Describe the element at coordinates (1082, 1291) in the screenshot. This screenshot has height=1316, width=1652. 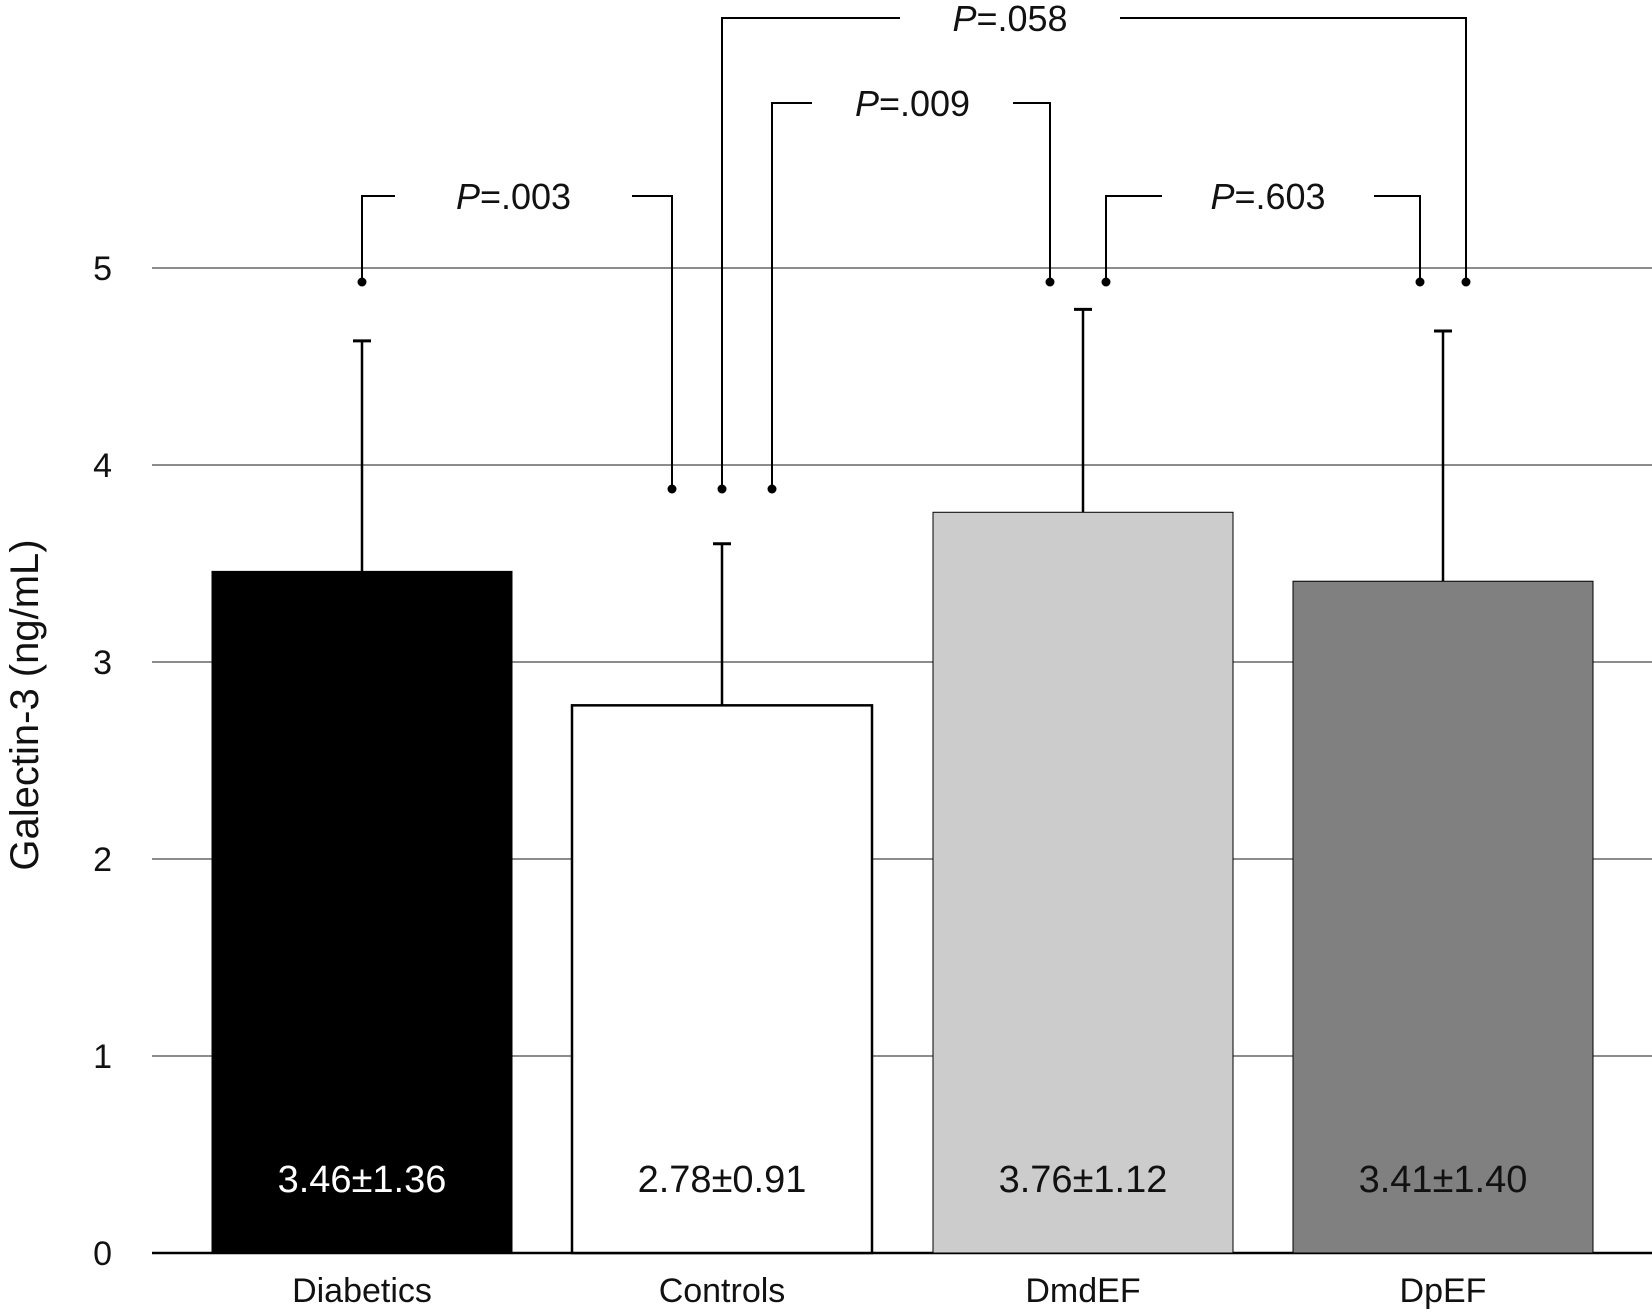
I see `x-label-dmdef: DmdEF` at that location.